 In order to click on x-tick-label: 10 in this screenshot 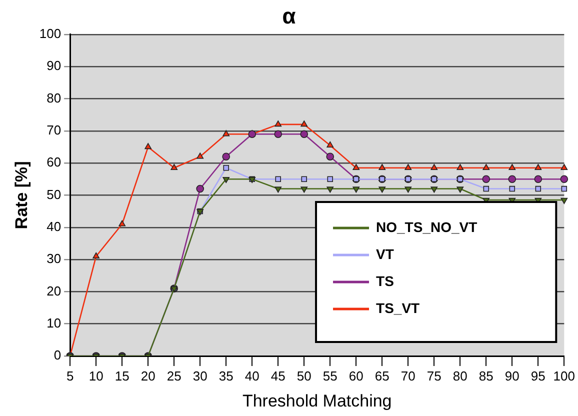, I will do `click(96, 376)`.